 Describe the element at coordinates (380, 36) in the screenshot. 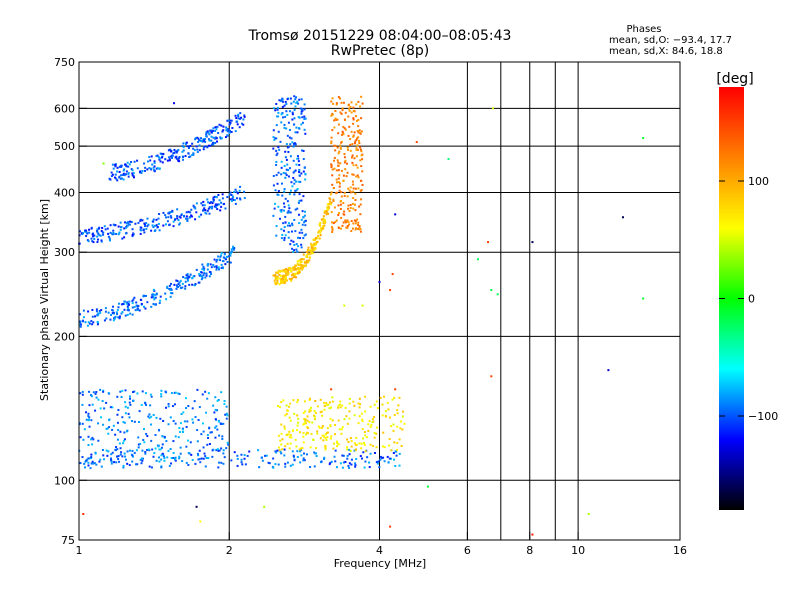

I see `chart-title: Tromsø 20151229 08:04:00–08:05:43` at that location.